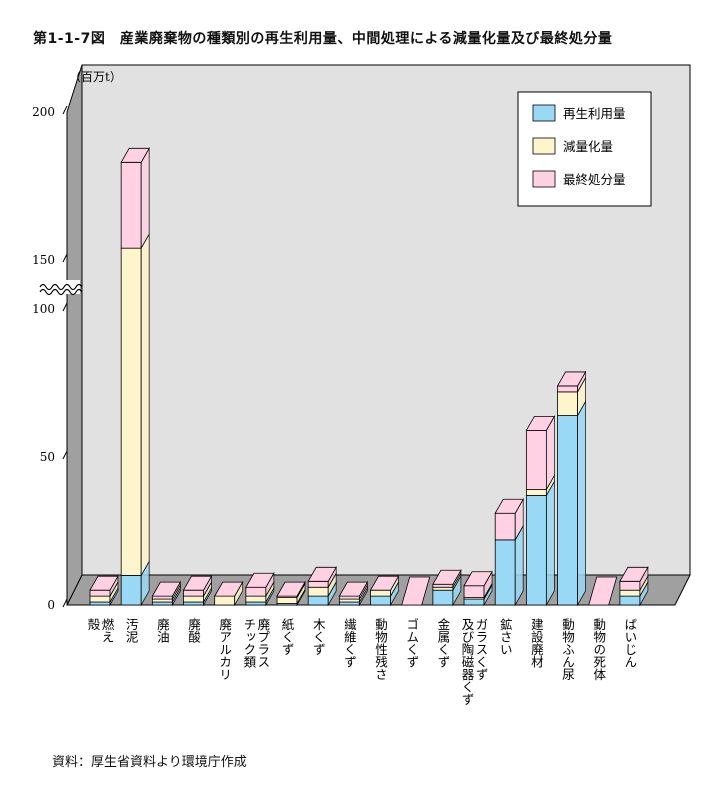  Describe the element at coordinates (74, 335) in the screenshot. I see `side-wall` at that location.